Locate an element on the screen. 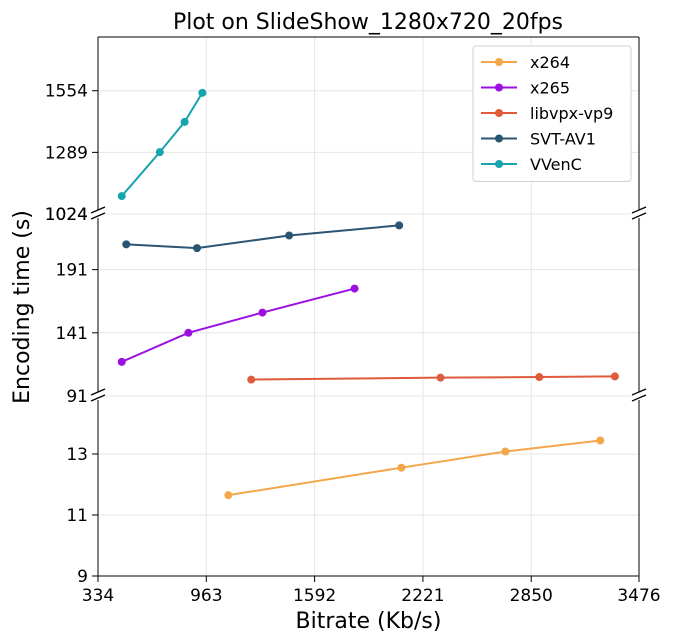 The width and height of the screenshot is (674, 644). legend-label: libvpx-vp9 is located at coordinates (571, 113).